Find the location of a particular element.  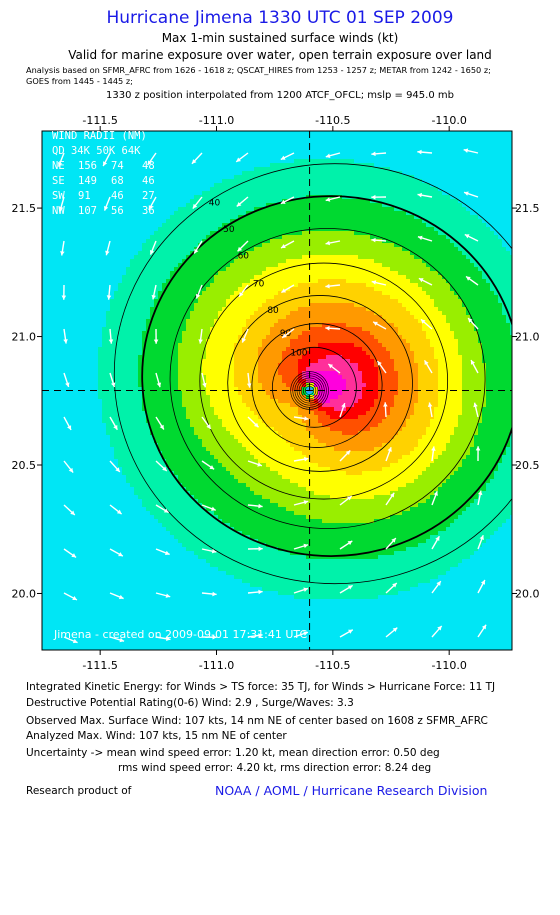

contour-label: 40 is located at coordinates (215, 204).